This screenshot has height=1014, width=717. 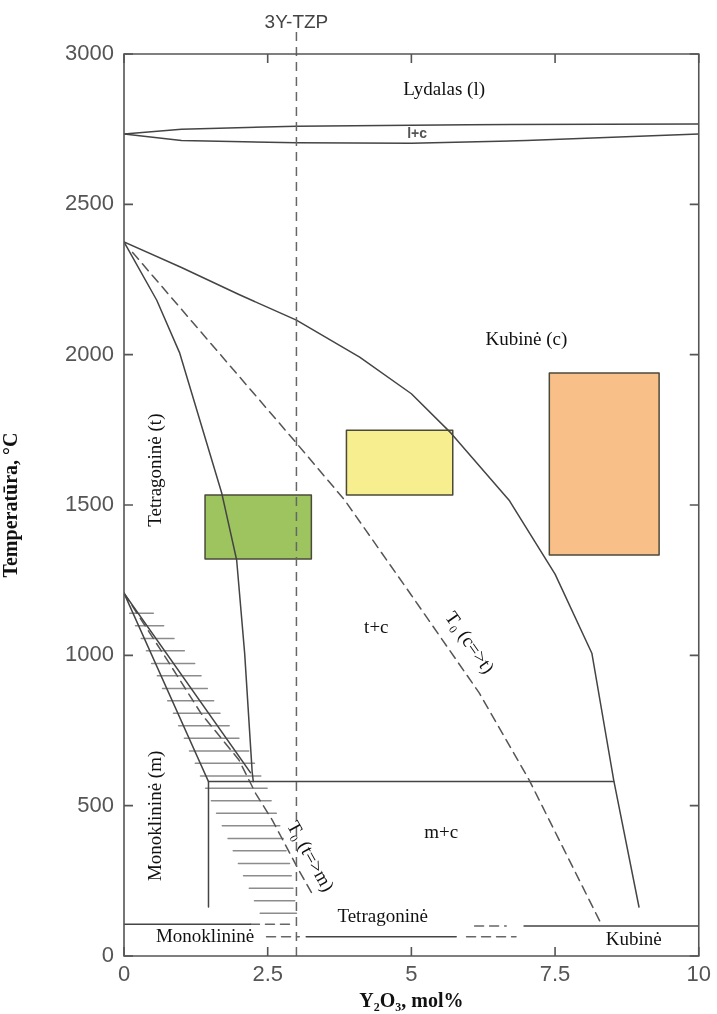 What do you see at coordinates (89, 504) in the screenshot?
I see `y-tick-label: 1500` at bounding box center [89, 504].